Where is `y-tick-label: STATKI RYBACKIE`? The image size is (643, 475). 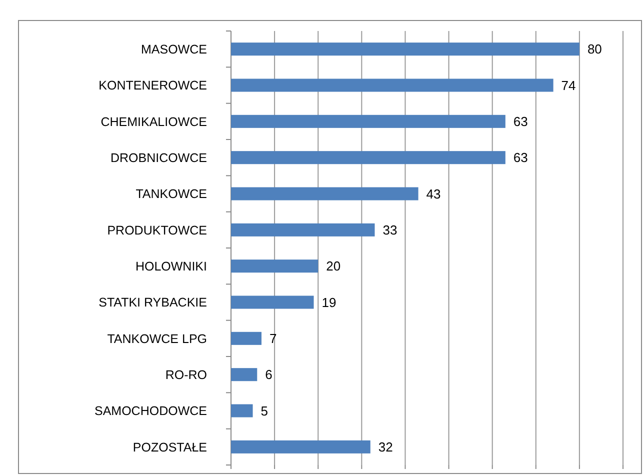
y-tick-label: STATKI RYBACKIE is located at coordinates (152, 303).